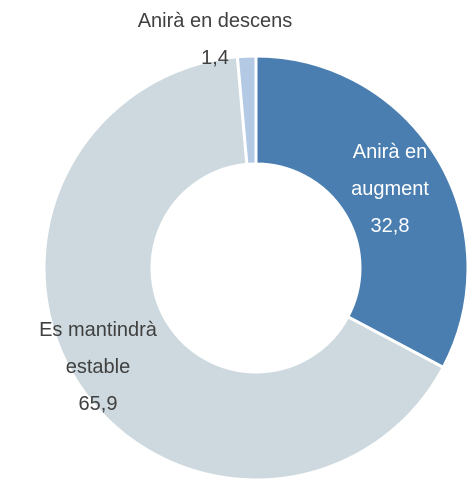  What do you see at coordinates (215, 21) in the screenshot?
I see `category-label: Anirà en descens` at bounding box center [215, 21].